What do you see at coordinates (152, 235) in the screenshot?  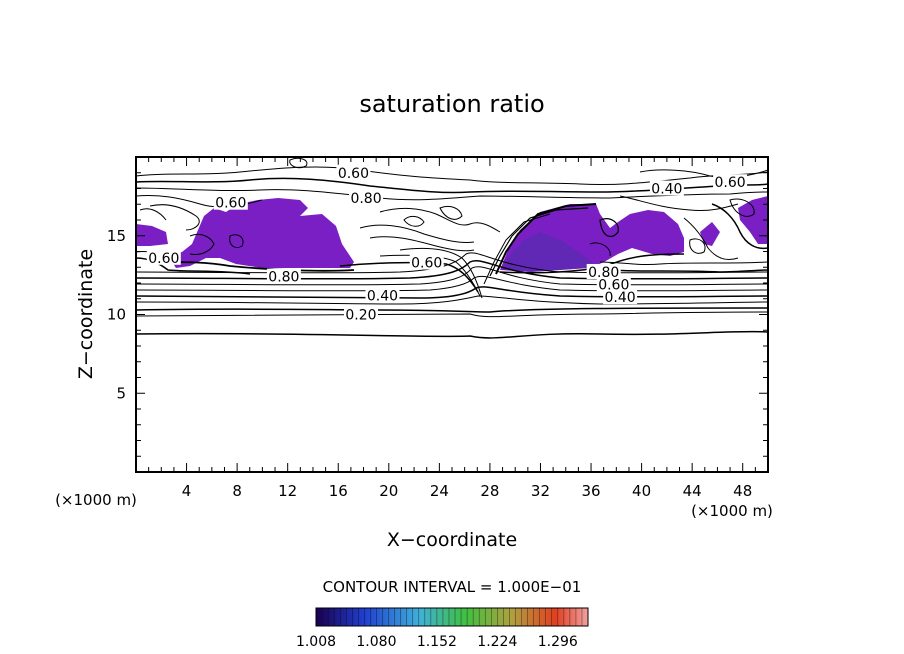 I see `fill-region-west-edge` at bounding box center [152, 235].